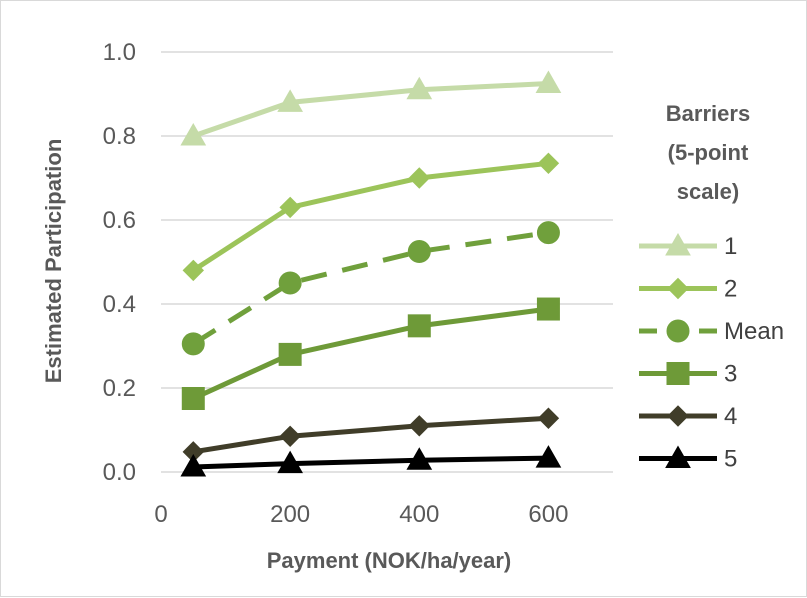  What do you see at coordinates (119, 220) in the screenshot?
I see `y-tick-label: 0.6` at bounding box center [119, 220].